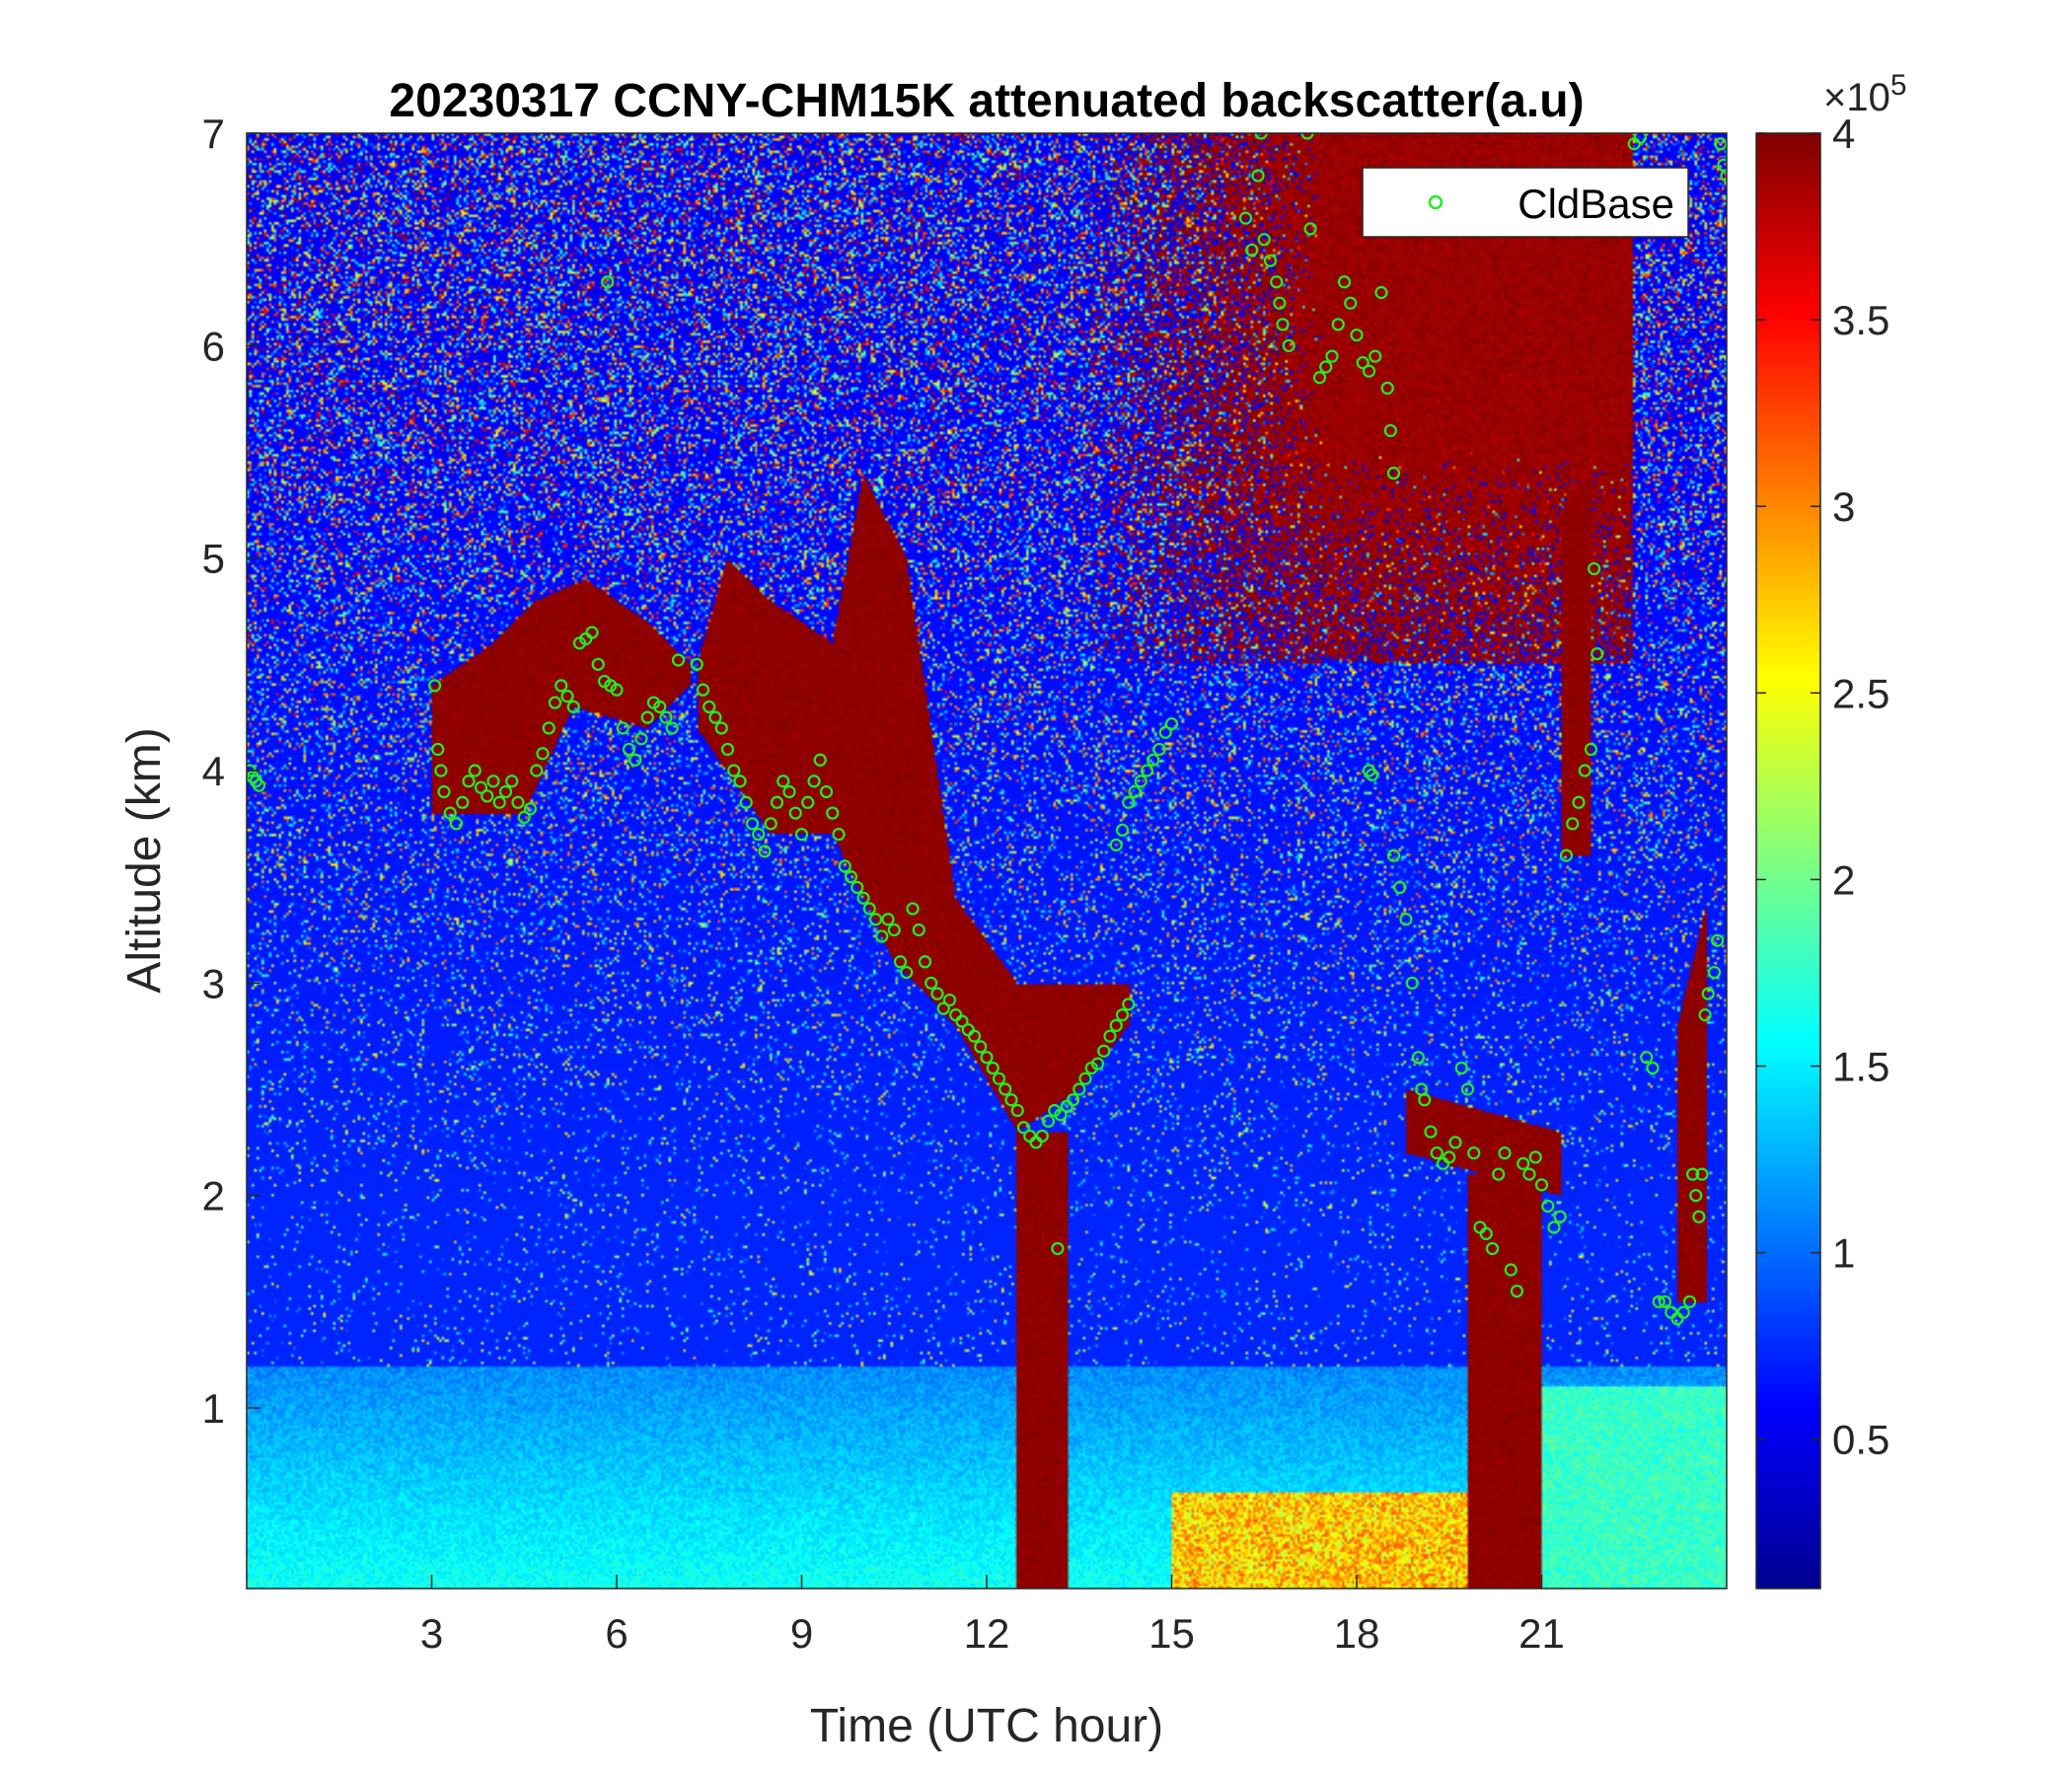 Image resolution: width=2072 pixels, height=1776 pixels. What do you see at coordinates (214, 771) in the screenshot?
I see `y-tick-label: 4` at bounding box center [214, 771].